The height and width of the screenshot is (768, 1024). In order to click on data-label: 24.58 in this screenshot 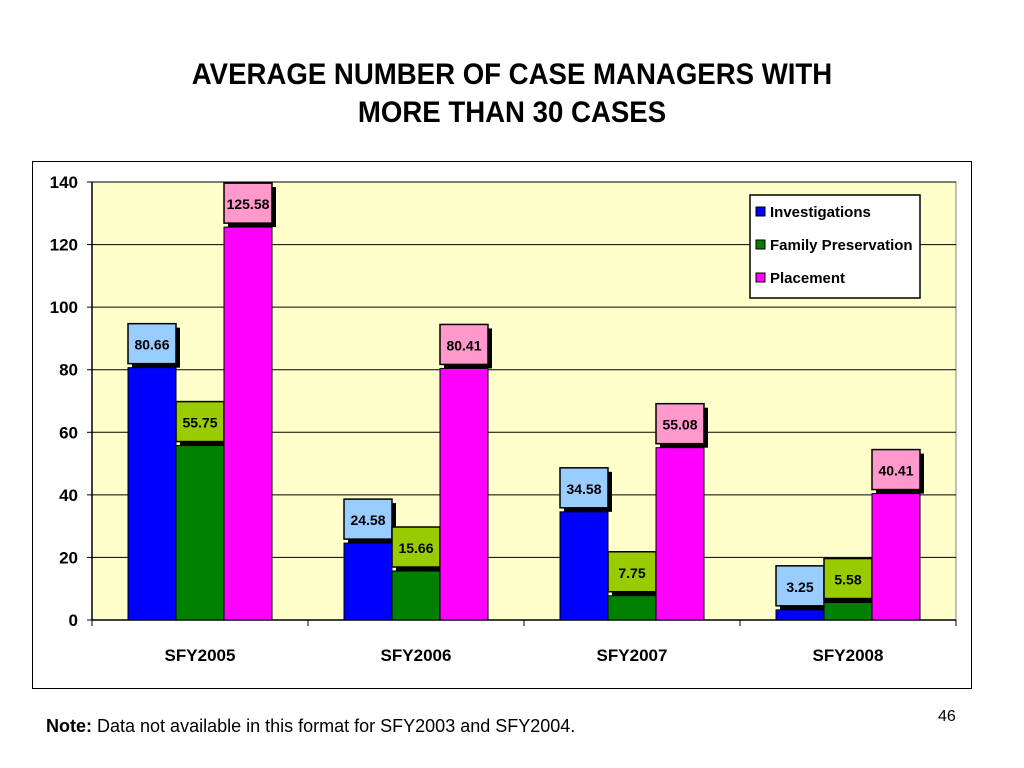, I will do `click(367, 520)`.